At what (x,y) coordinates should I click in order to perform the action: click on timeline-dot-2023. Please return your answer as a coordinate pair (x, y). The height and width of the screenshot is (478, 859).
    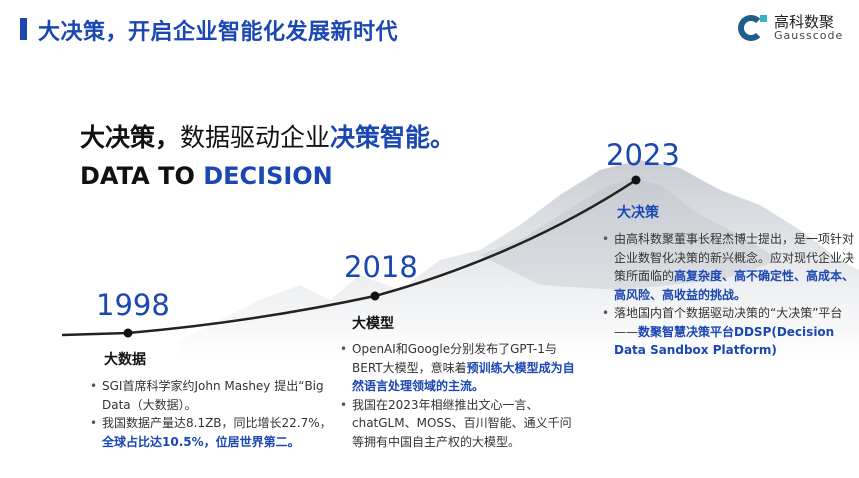
    Looking at the image, I should click on (636, 180).